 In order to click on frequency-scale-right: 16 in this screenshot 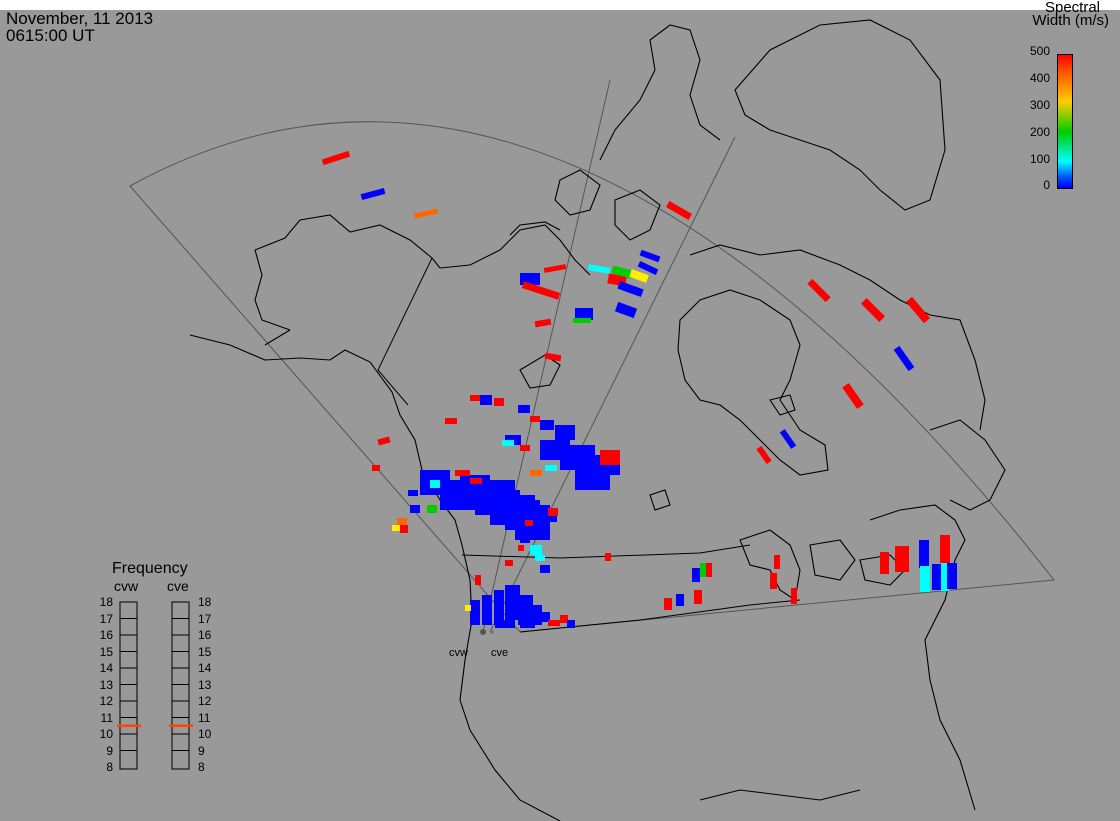, I will do `click(205, 635)`.